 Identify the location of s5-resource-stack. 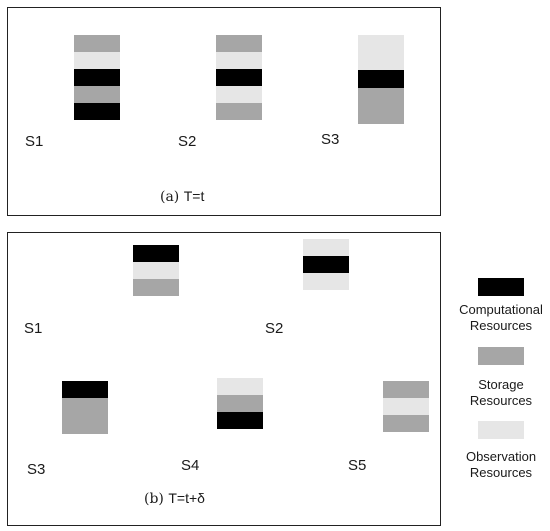
(406, 406).